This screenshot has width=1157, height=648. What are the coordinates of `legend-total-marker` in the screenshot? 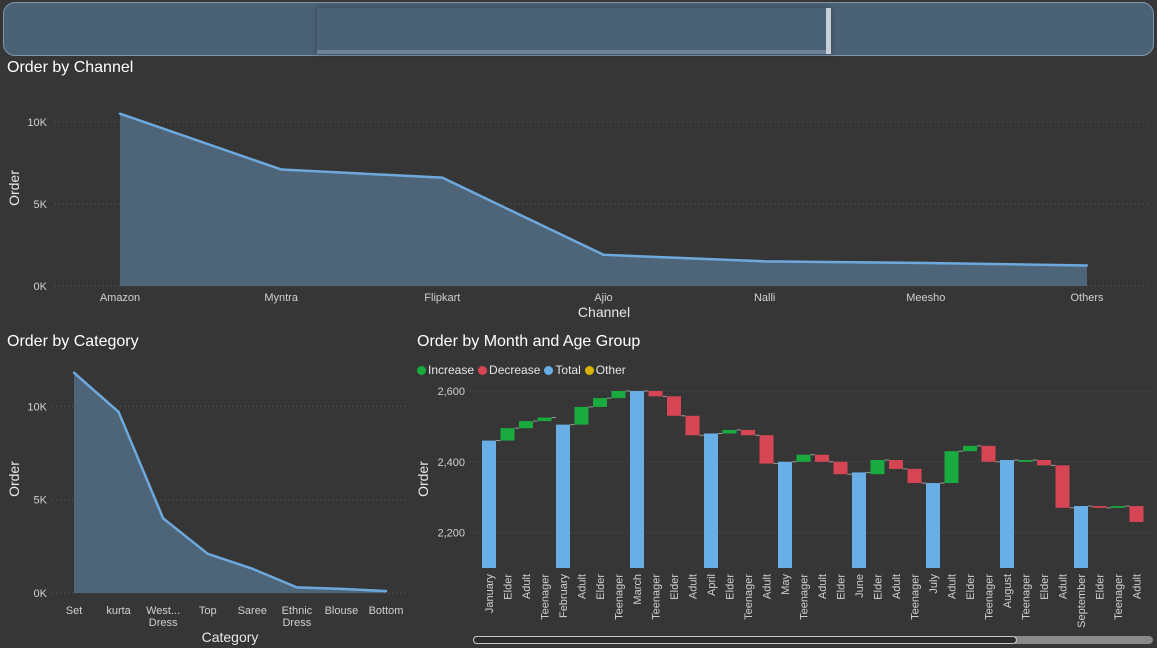 It's located at (549, 370).